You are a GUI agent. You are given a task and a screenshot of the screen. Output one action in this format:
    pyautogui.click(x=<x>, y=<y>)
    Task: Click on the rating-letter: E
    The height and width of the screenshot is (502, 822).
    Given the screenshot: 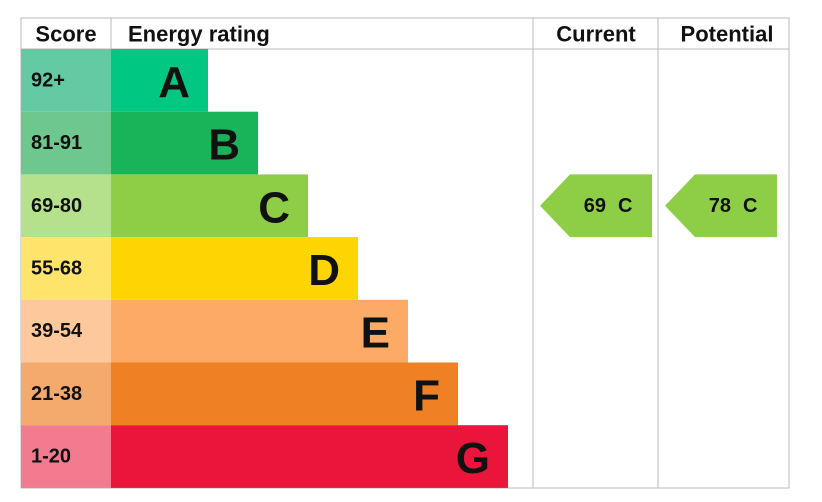 What is the action you would take?
    pyautogui.click(x=375, y=333)
    